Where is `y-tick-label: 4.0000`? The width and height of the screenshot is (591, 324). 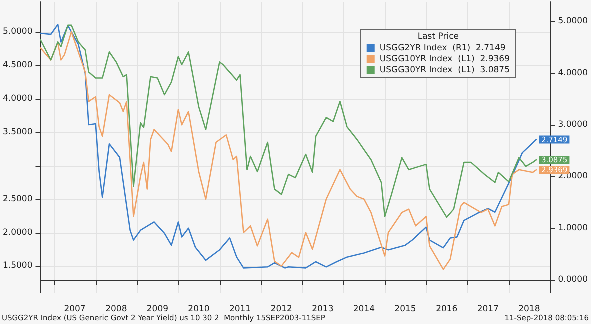 y-tick-label: 4.0000 is located at coordinates (17, 99).